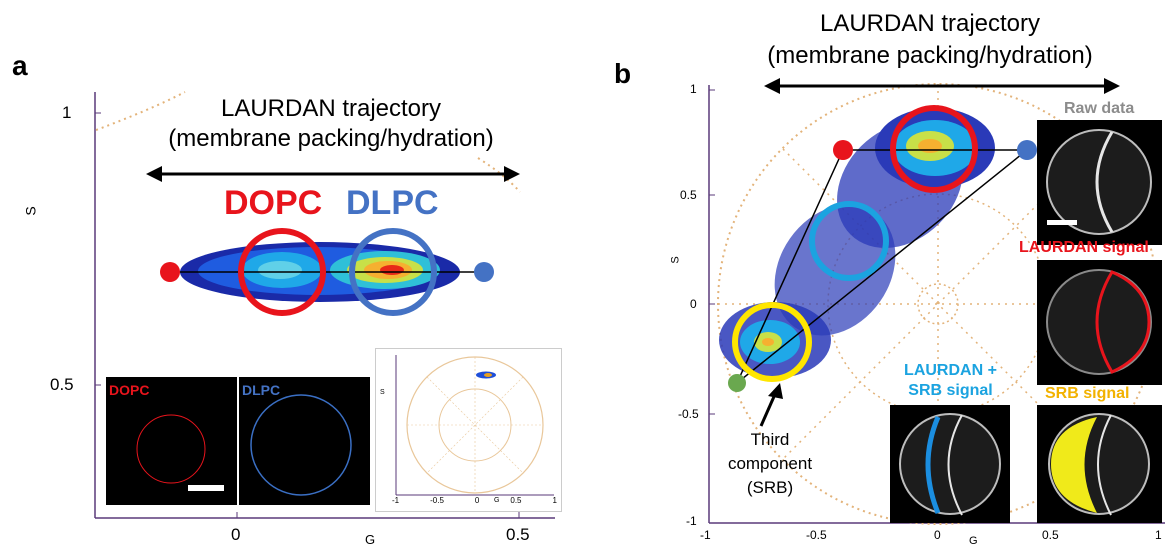 The height and width of the screenshot is (551, 1167). I want to click on panel-a-inset-phasor: -1 -0.5 0 0.5 1 G S, so click(468, 430).